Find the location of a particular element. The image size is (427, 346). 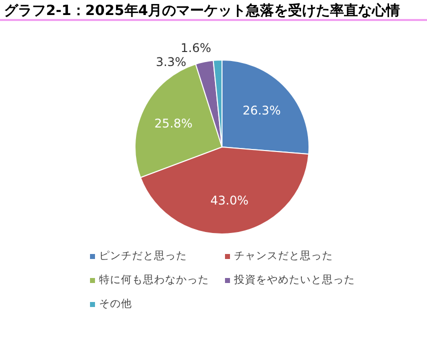

legend-label: 特に何も思わなかった is located at coordinates (154, 280).